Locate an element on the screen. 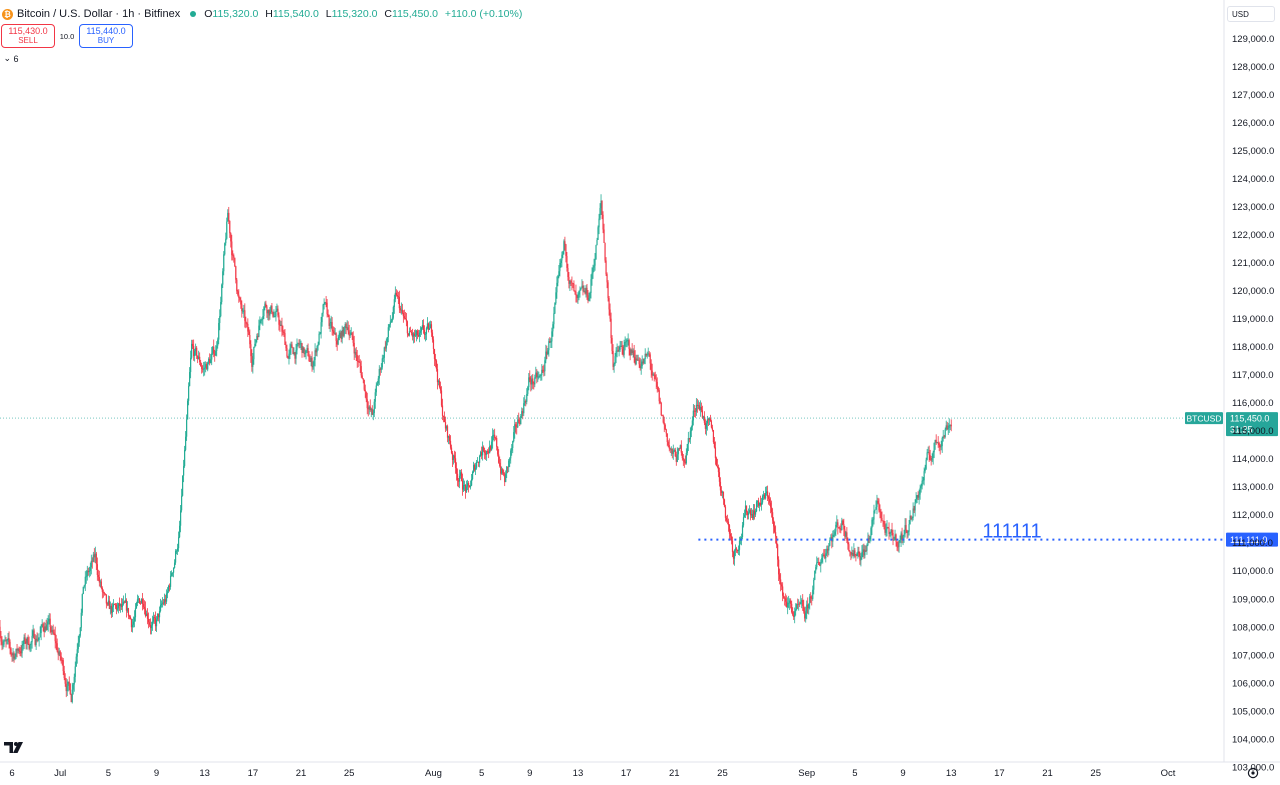 The height and width of the screenshot is (785, 1280). buy-button: 115,440.0 BUY is located at coordinates (106, 36).